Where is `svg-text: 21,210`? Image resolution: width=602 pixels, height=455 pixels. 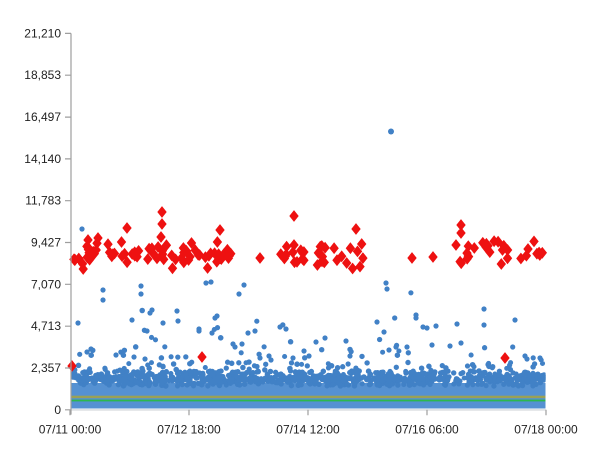 svg-text: 21,210 is located at coordinates (42, 33).